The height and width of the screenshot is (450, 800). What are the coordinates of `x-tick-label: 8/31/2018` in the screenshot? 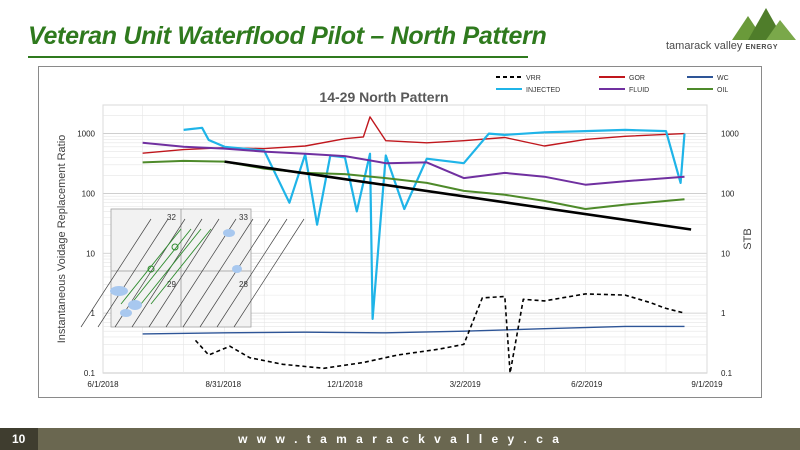 It's located at (223, 384).